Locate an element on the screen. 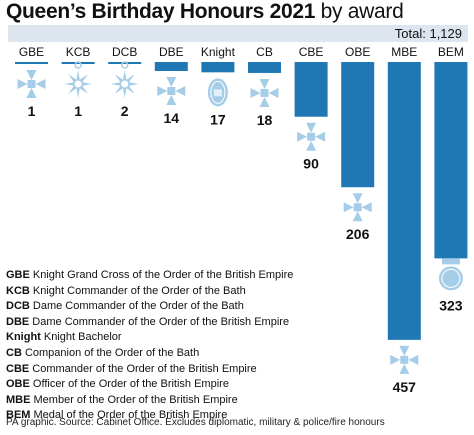 Image resolution: width=474 pixels, height=435 pixels. category-label: GBE is located at coordinates (31, 52).